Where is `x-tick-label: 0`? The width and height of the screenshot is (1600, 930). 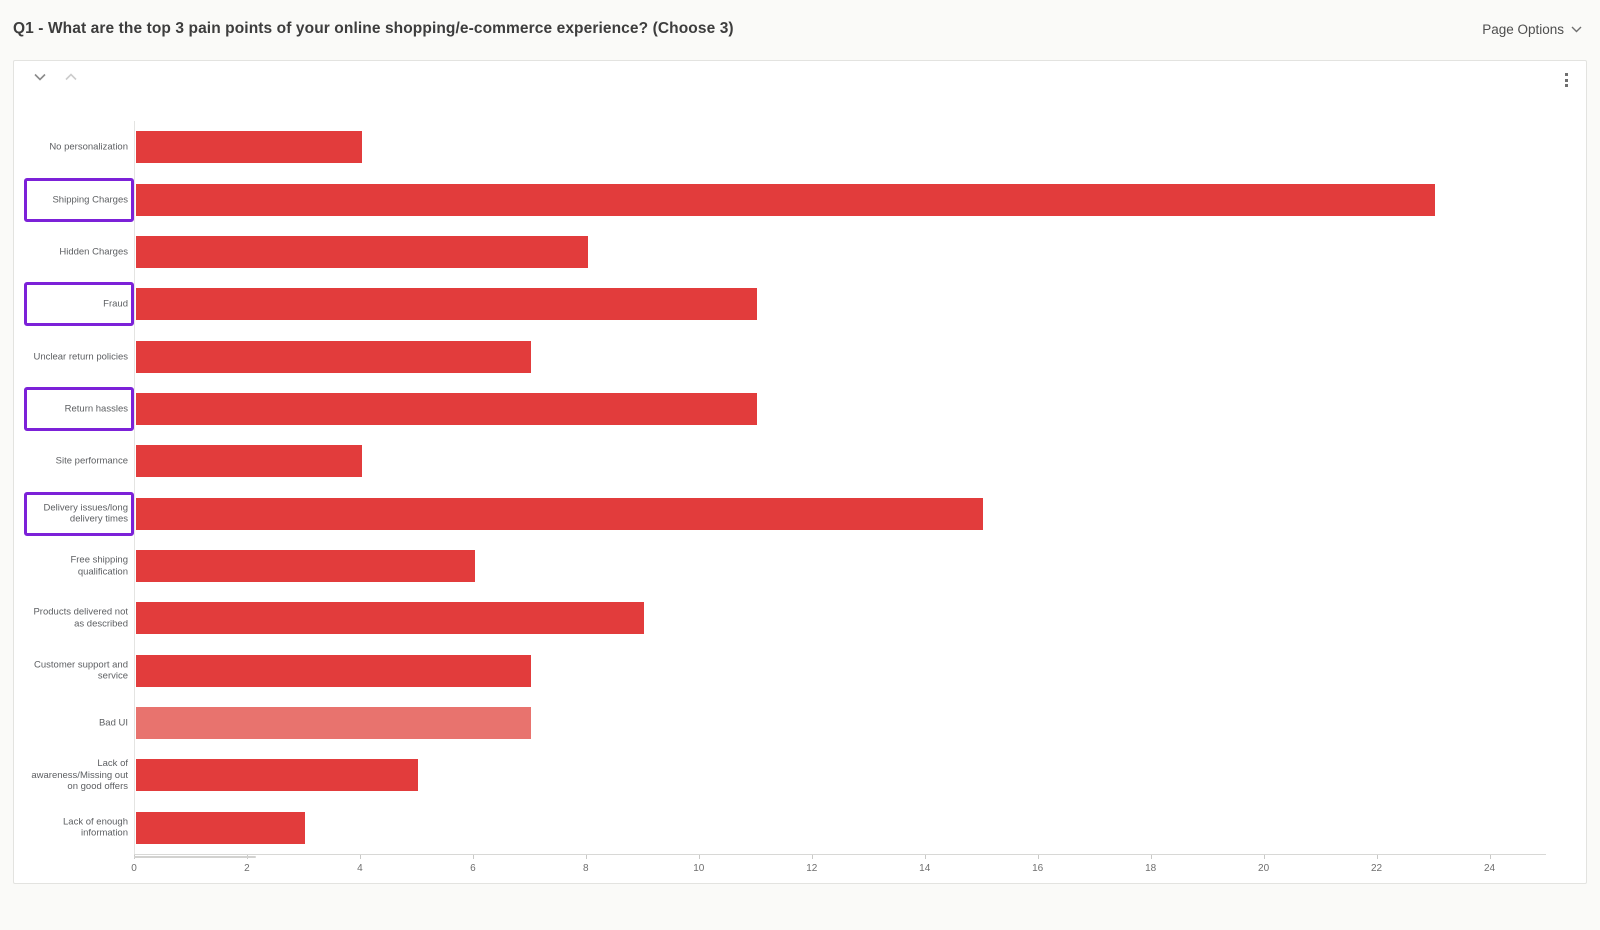
x-tick-label: 0 is located at coordinates (134, 868).